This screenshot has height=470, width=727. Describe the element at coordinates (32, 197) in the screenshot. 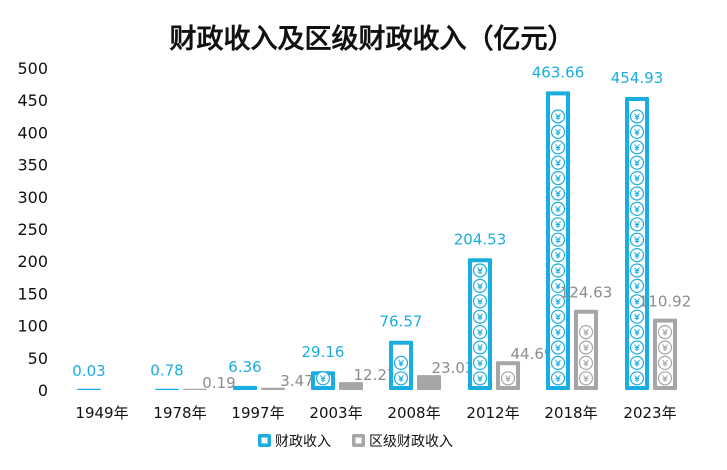

I see `y-tick-label: 300` at that location.